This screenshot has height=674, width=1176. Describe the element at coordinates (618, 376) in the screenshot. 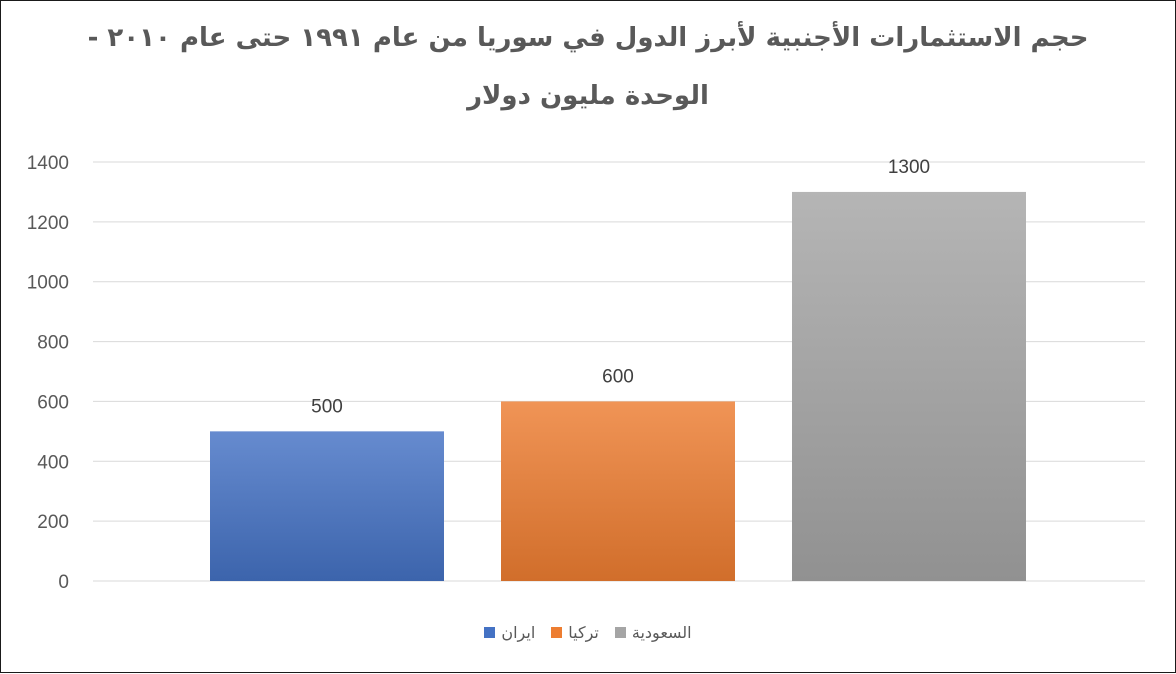

I see `data-label-2: 600` at that location.